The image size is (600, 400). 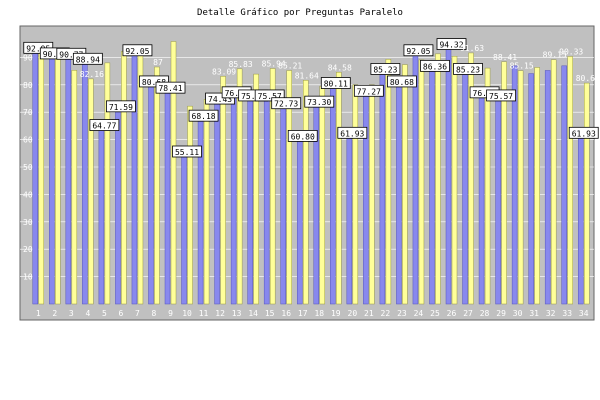 I want to click on data-label-series-1: 78.41, so click(x=170, y=88).